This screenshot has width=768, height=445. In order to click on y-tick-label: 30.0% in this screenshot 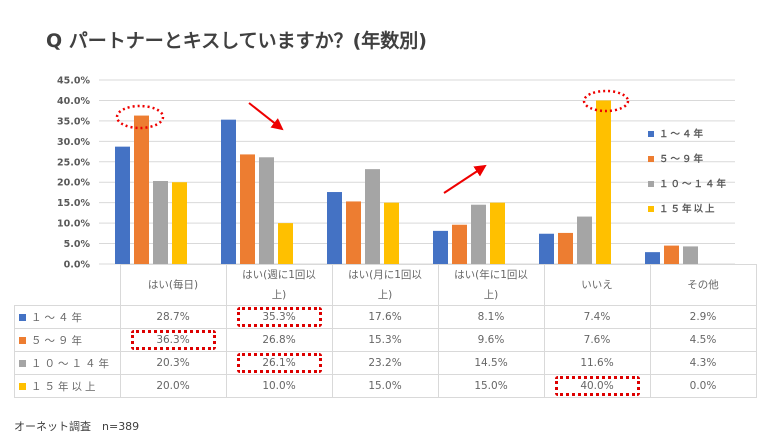, I will do `click(73, 142)`.